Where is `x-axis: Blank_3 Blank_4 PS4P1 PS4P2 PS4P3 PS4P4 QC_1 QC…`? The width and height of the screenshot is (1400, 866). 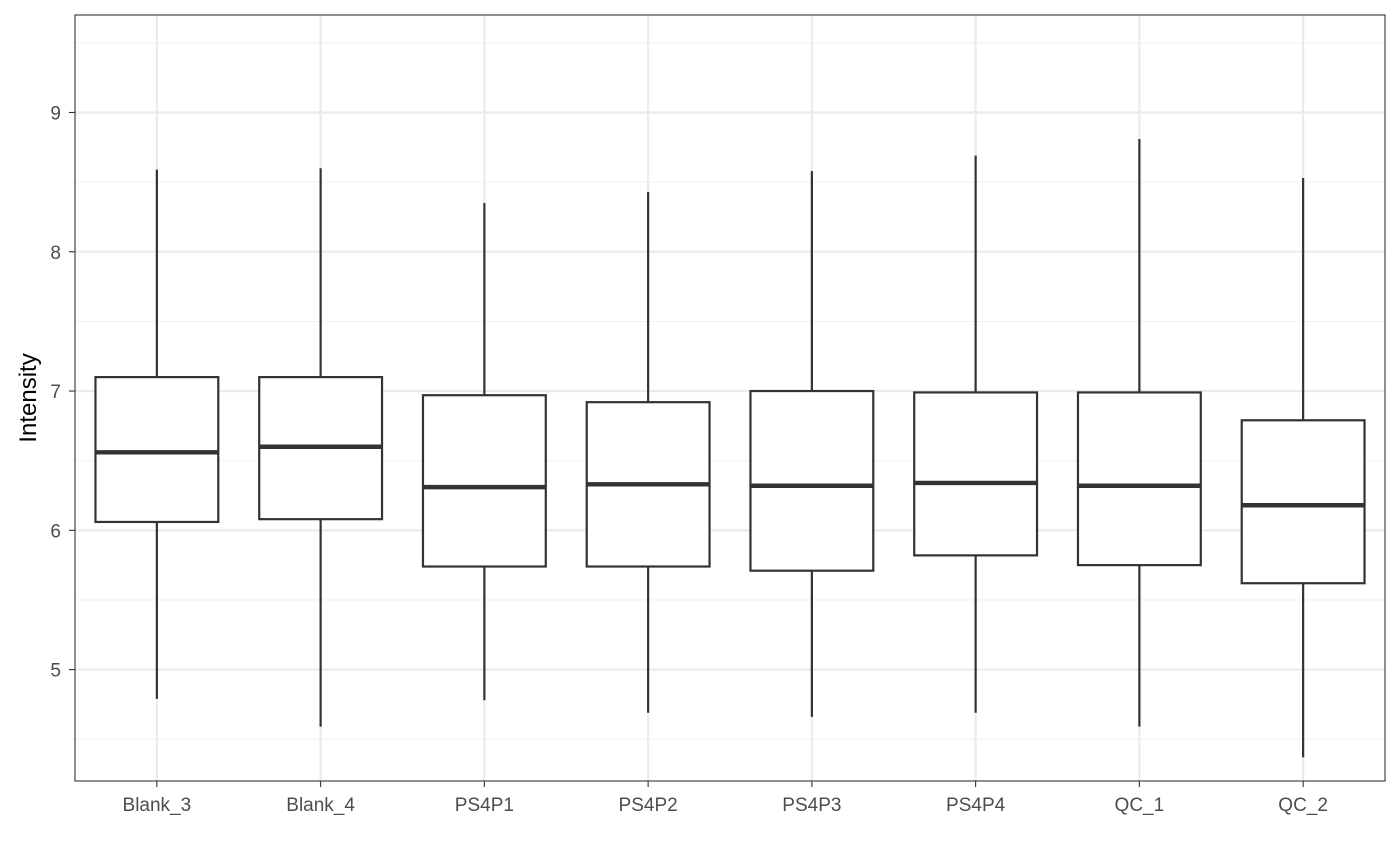
x-axis: Blank_3 Blank_4 PS4P1 PS4P2 PS4P3 PS4P4 QC_1 QC… is located at coordinates (725, 798).